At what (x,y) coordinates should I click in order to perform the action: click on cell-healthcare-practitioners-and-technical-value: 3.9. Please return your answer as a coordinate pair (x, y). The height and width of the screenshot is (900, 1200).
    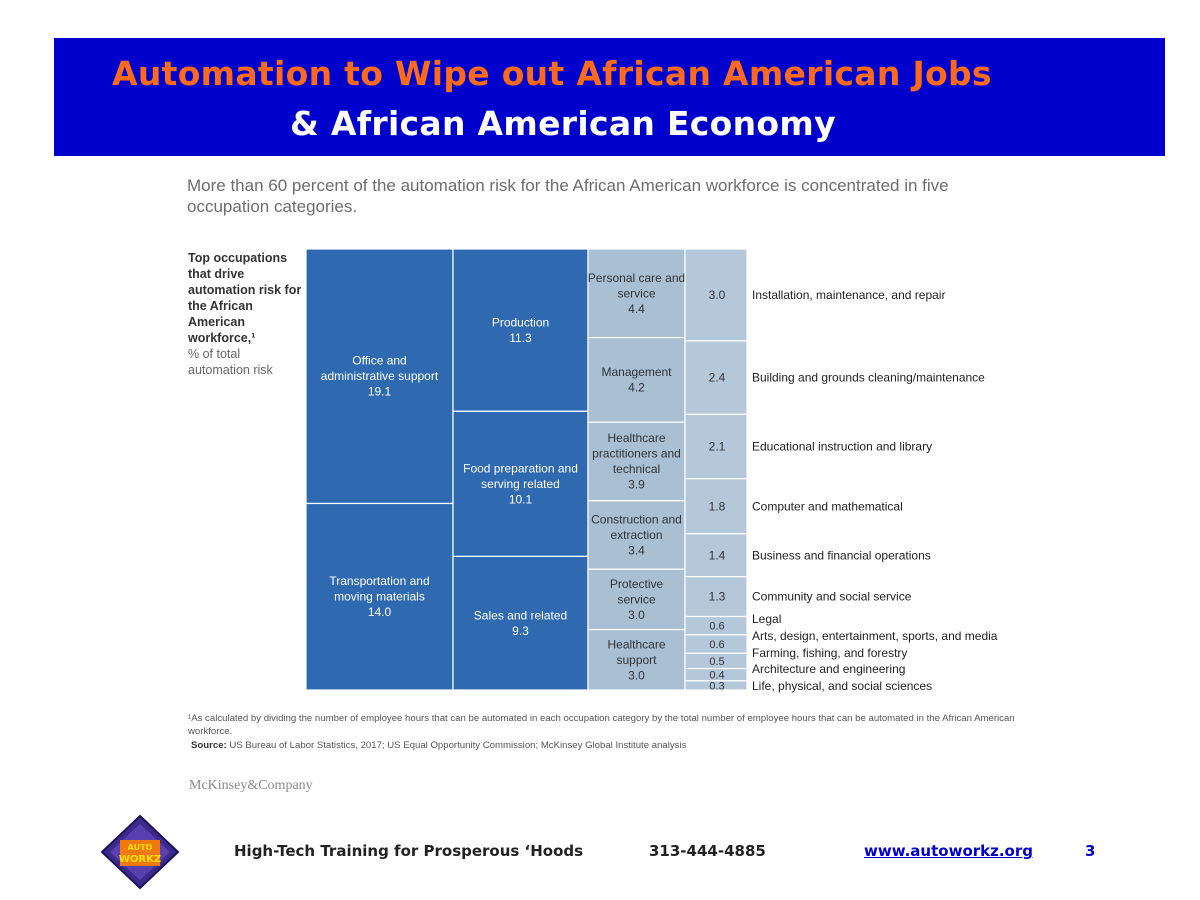
    Looking at the image, I should click on (636, 485).